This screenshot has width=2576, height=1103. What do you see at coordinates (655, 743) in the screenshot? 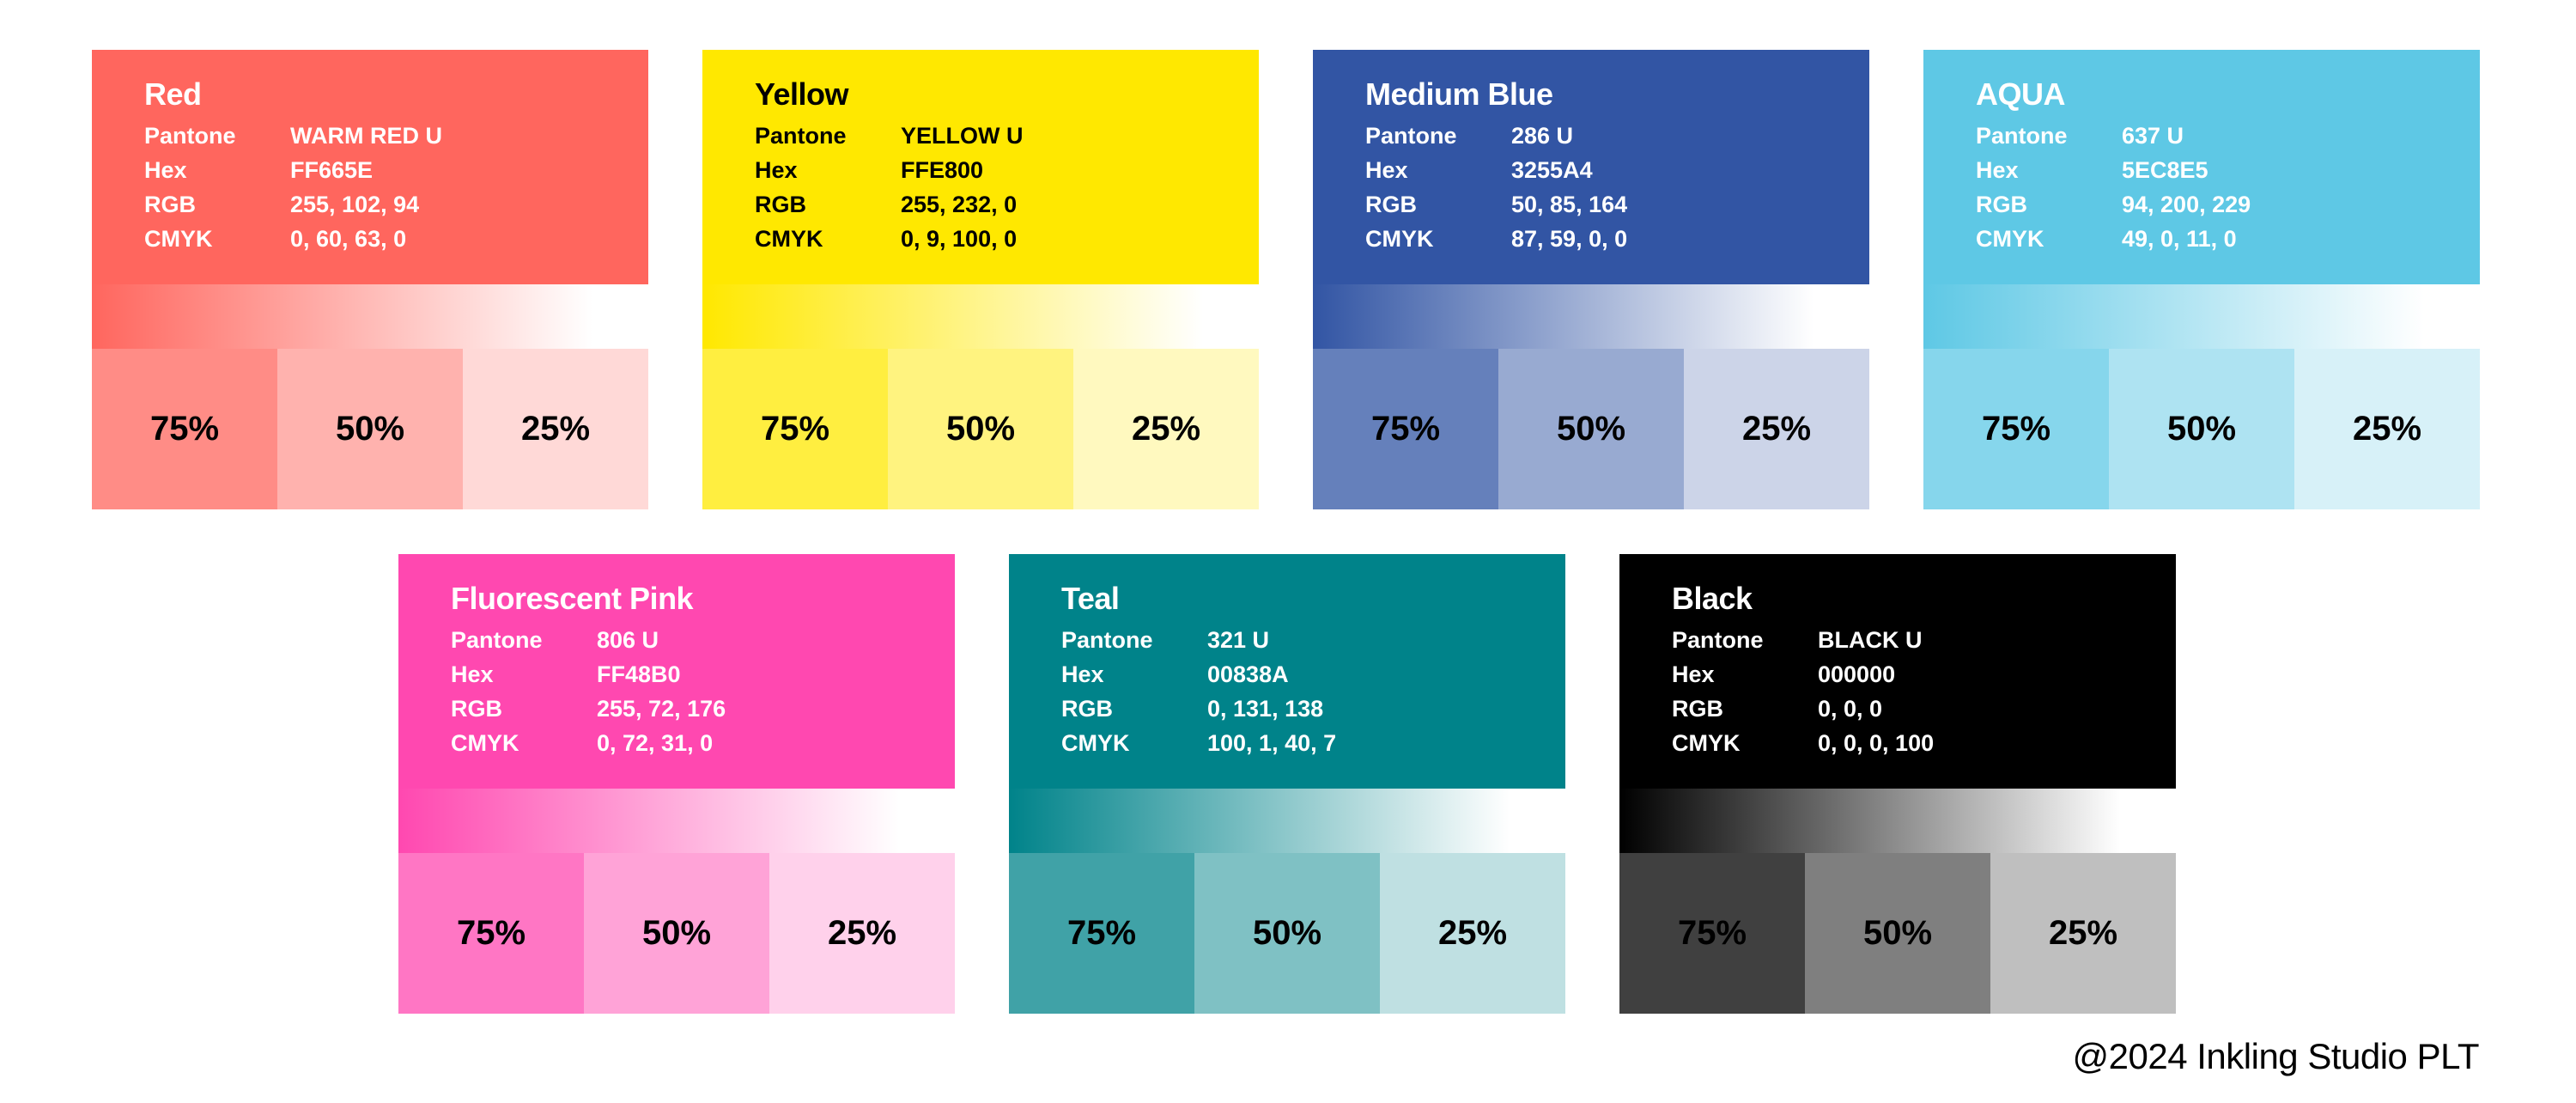
I see `cmyk-value: 0, 72, 31, 0` at bounding box center [655, 743].